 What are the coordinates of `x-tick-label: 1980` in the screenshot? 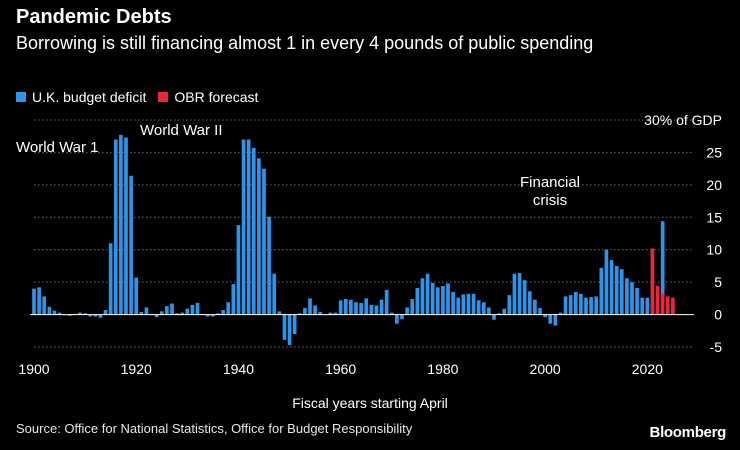 It's located at (442, 369).